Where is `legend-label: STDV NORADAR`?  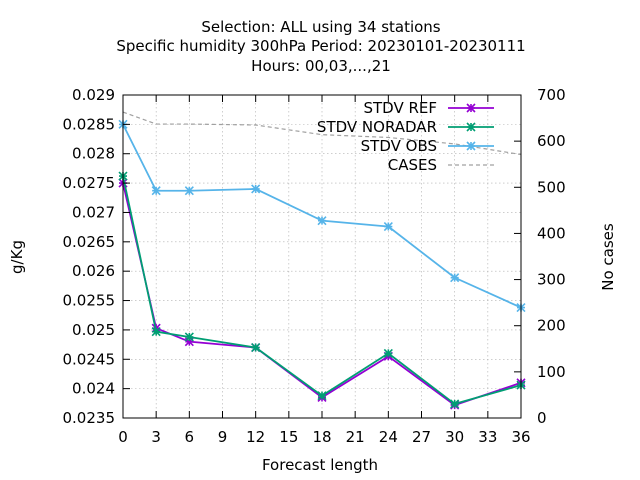
legend-label: STDV NORADAR is located at coordinates (377, 127).